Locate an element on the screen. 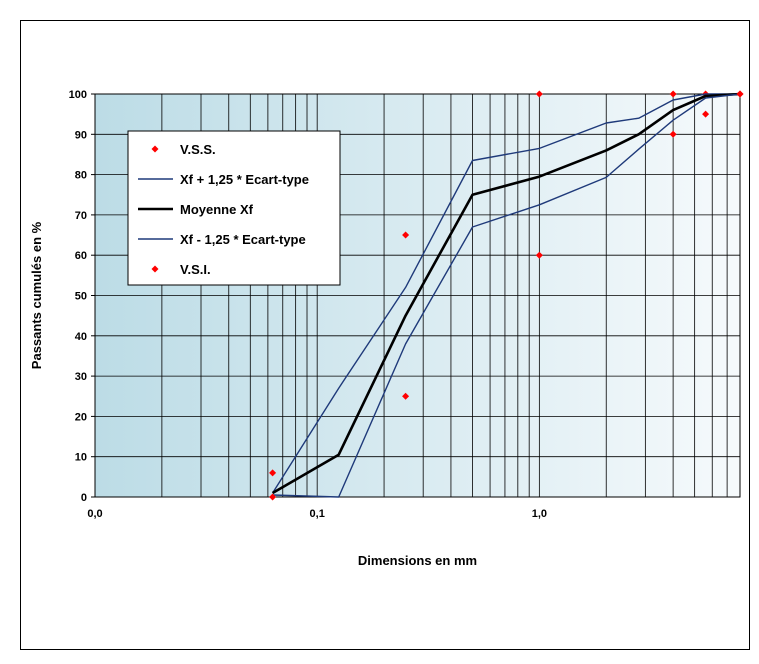  legend-entry: V.S.S. is located at coordinates (183, 149).